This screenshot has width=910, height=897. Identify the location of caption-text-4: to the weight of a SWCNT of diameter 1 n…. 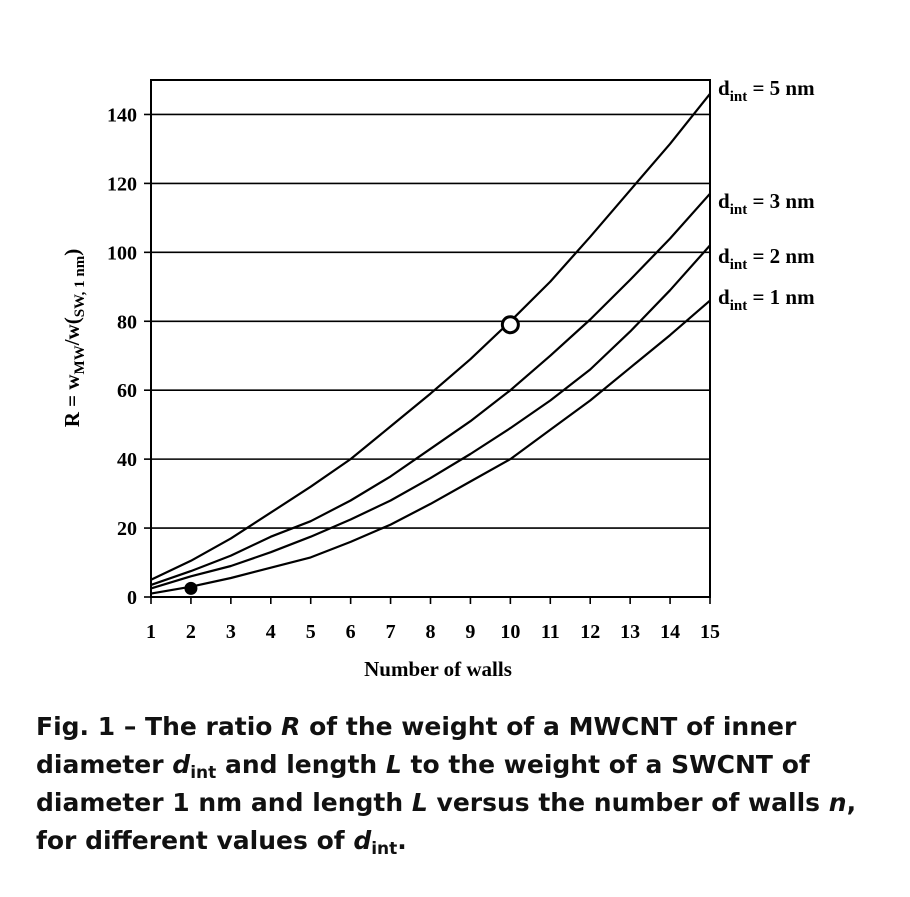
(423, 783).